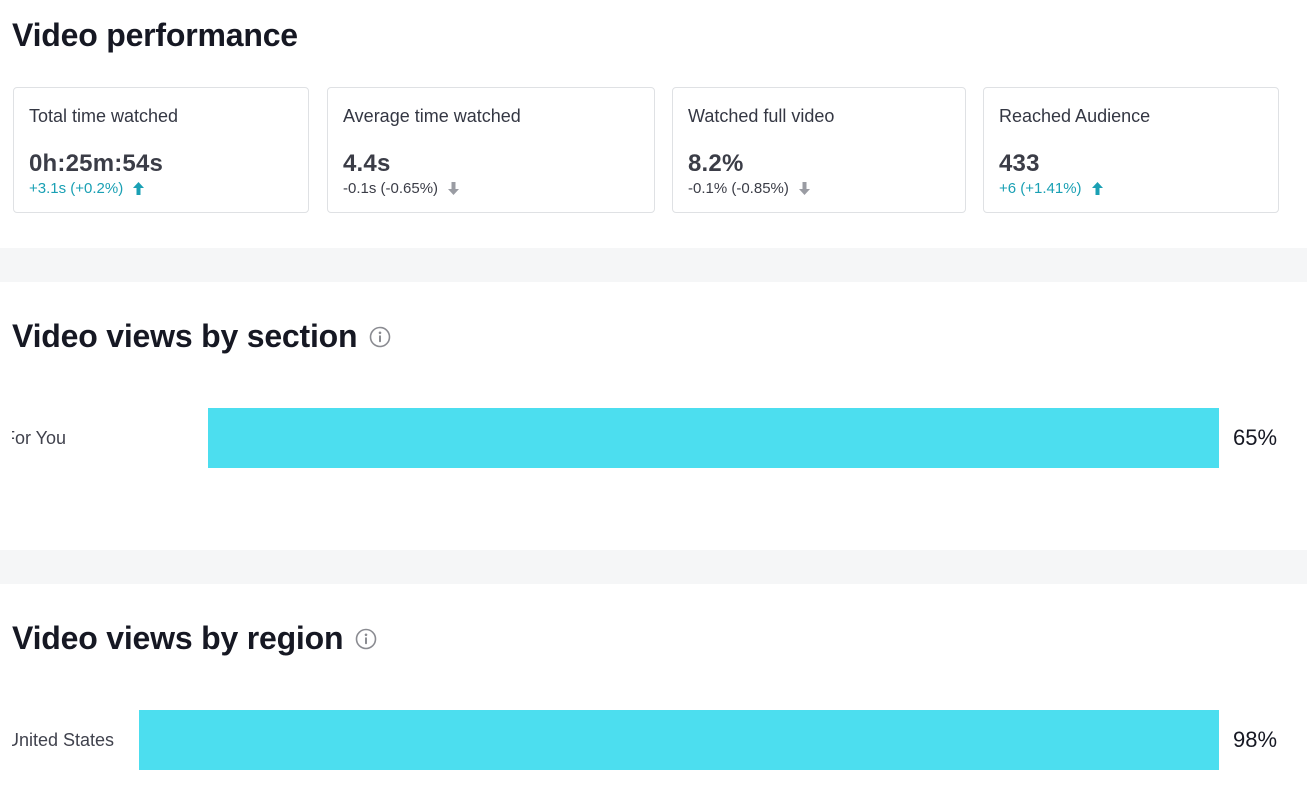 The height and width of the screenshot is (811, 1307). I want to click on metric-delta-text: -0.1% (-0.85%), so click(738, 188).